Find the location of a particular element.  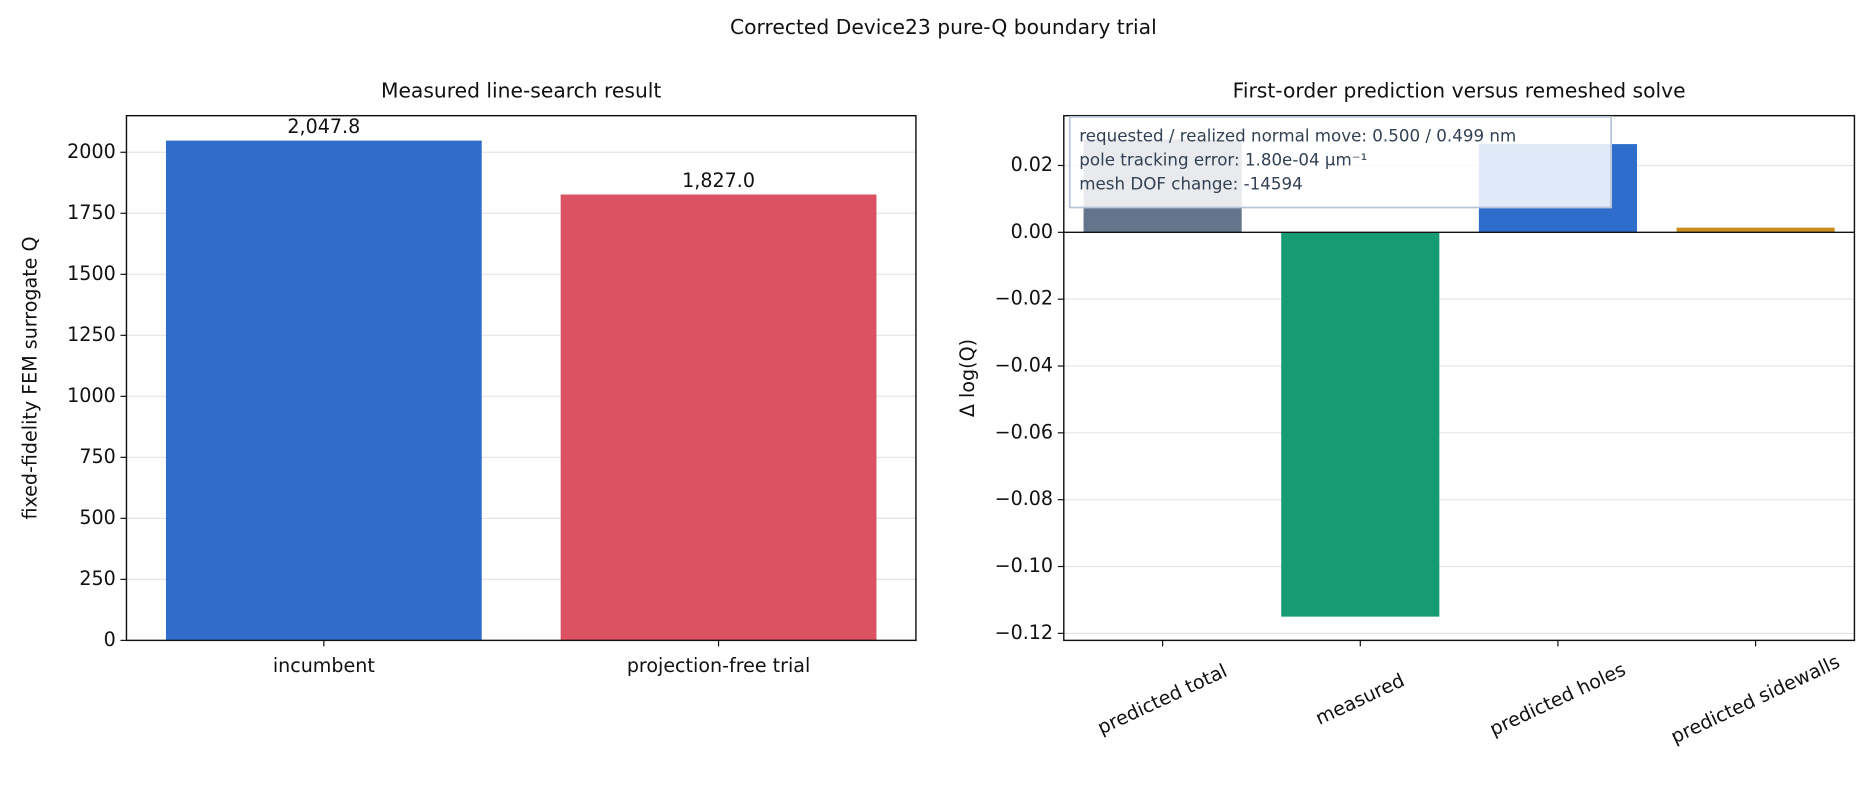

y-tick-label: 1000 is located at coordinates (91, 396).